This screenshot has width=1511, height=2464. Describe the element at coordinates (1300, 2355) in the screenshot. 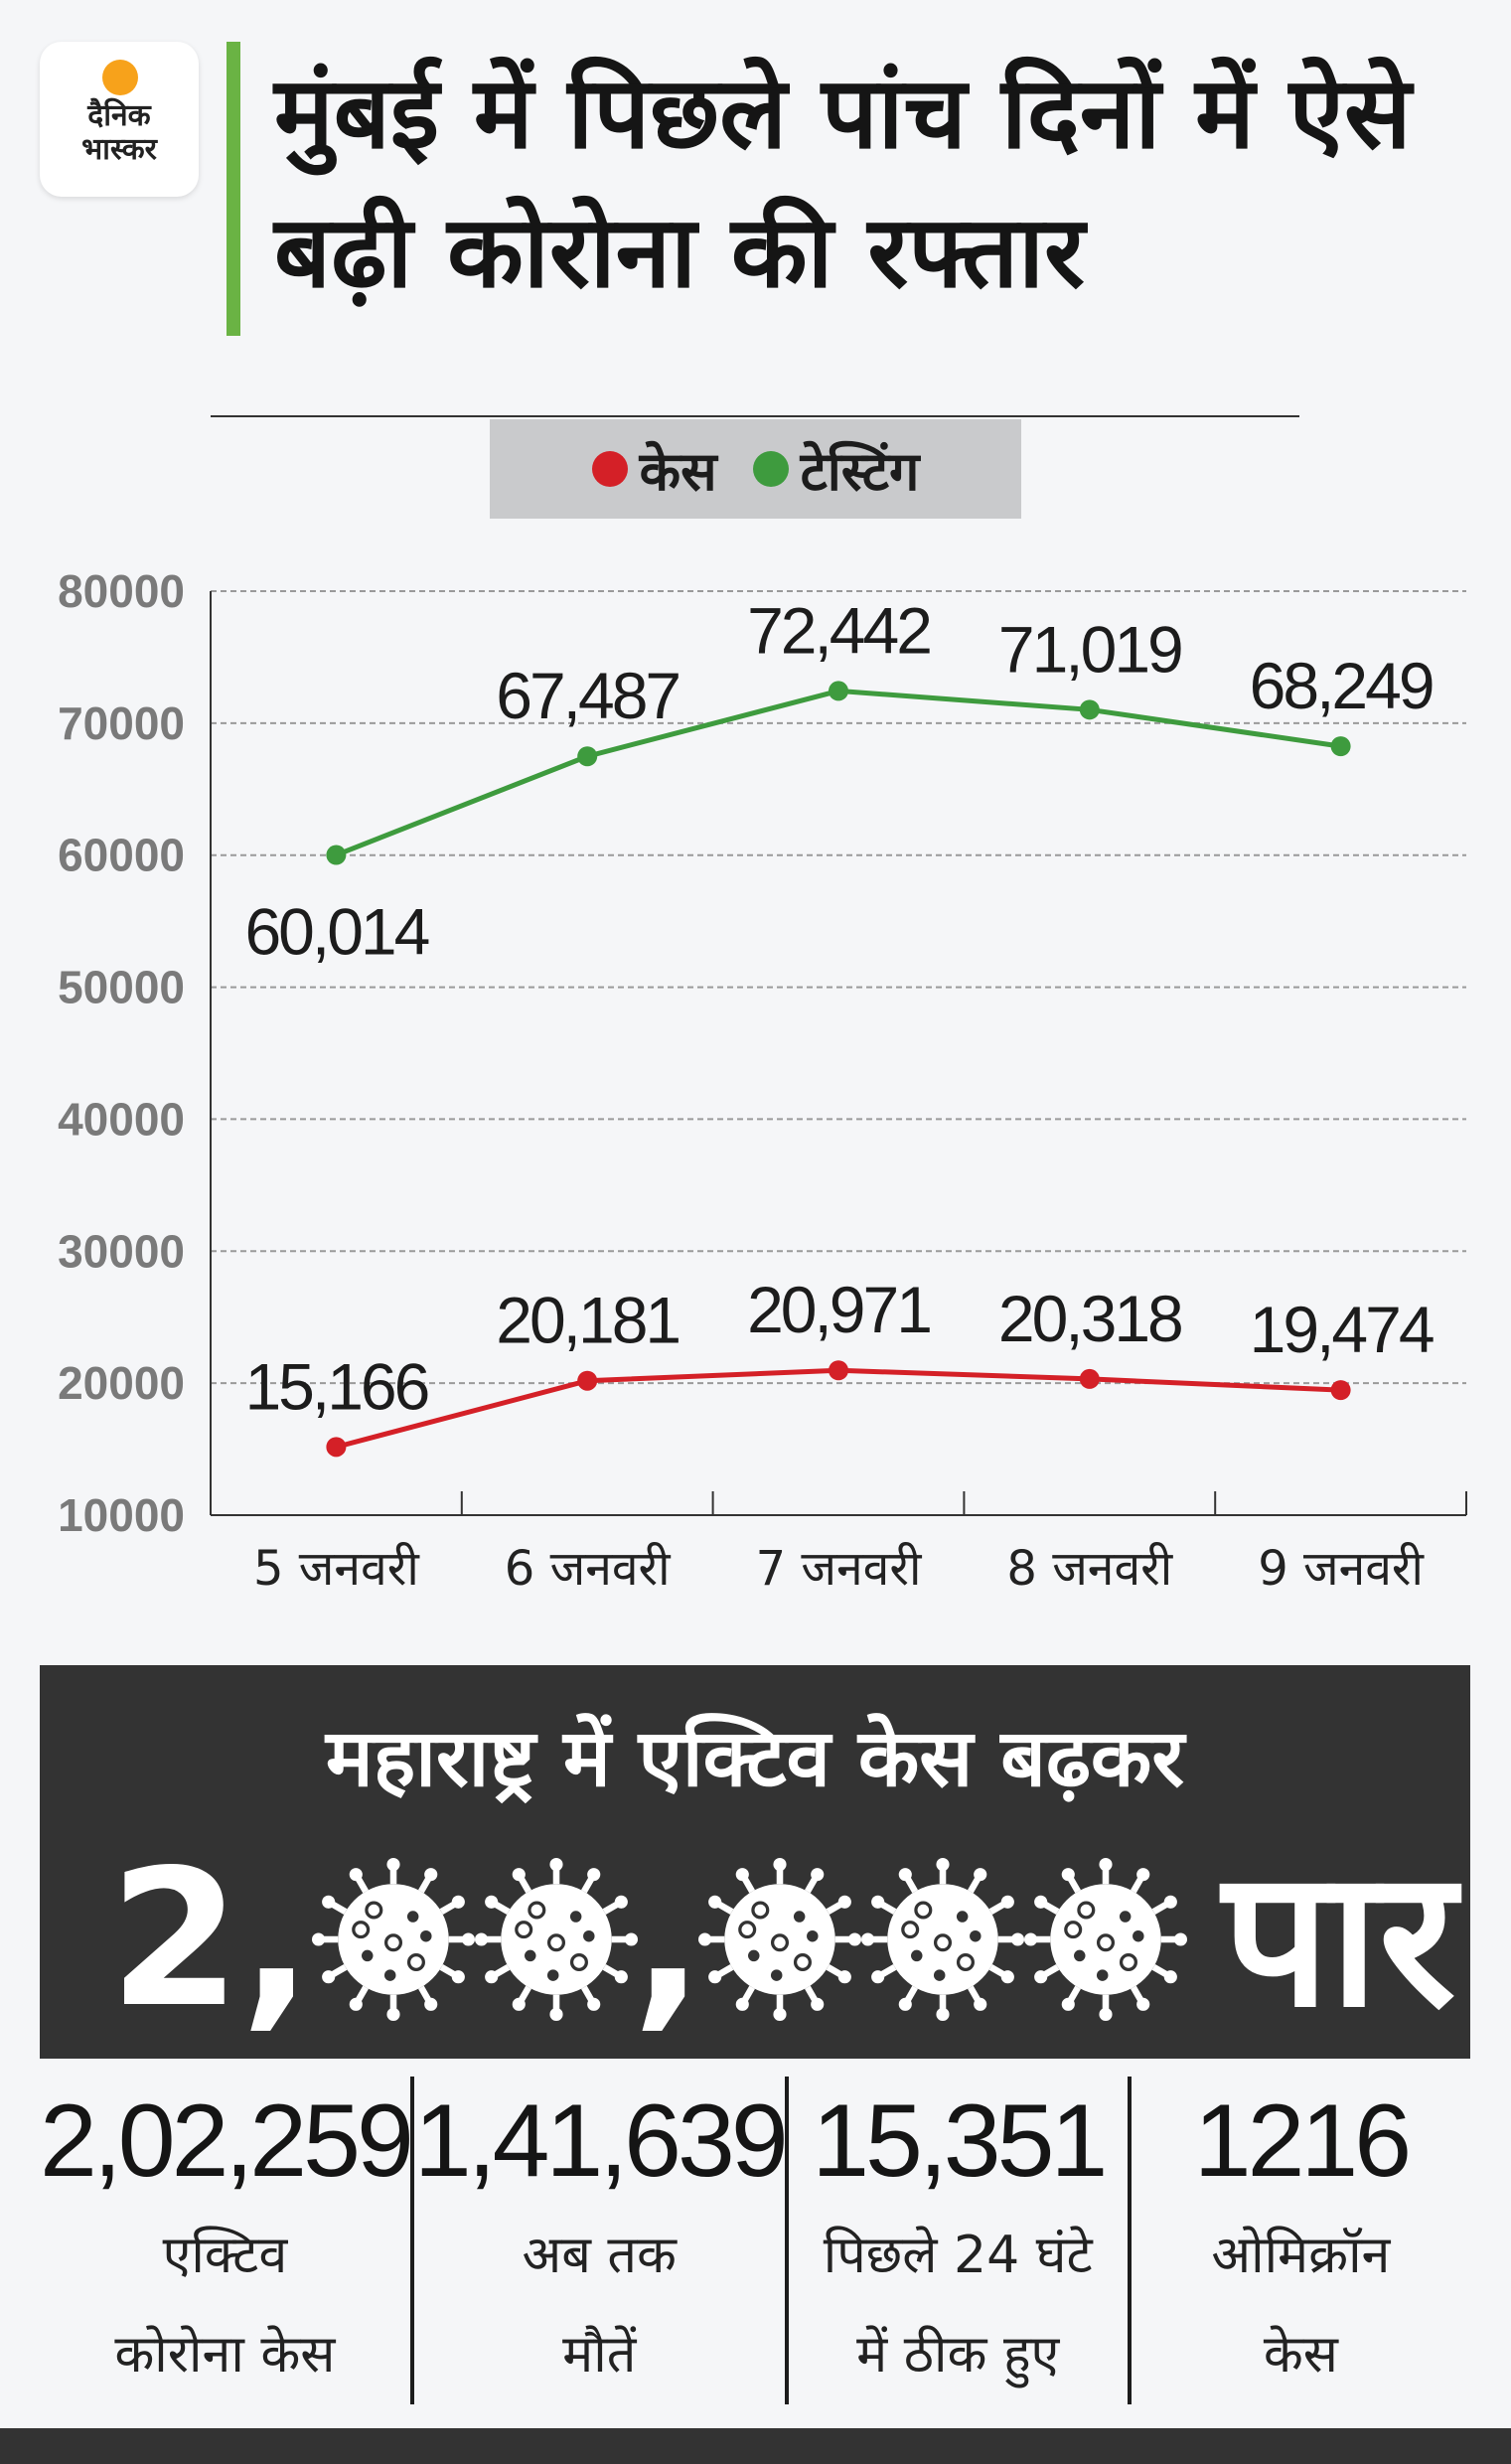

I see `stat-label: केस` at that location.